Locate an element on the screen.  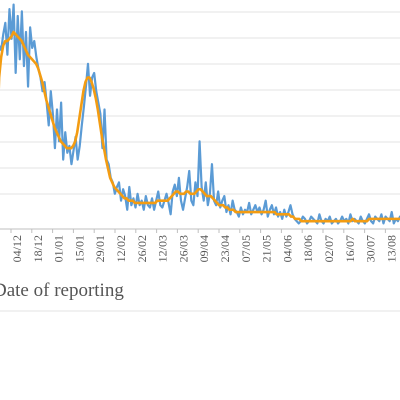
x-tick-label: 07/05 is located at coordinates (246, 248).